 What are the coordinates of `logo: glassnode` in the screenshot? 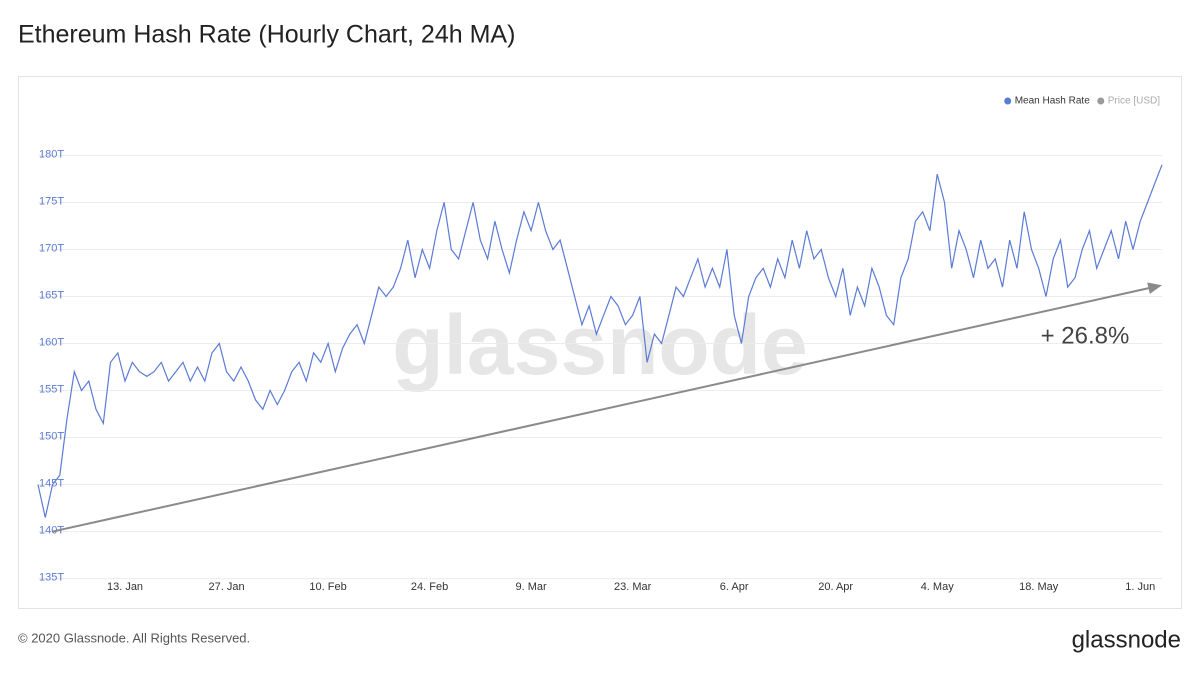 It's located at (1126, 639).